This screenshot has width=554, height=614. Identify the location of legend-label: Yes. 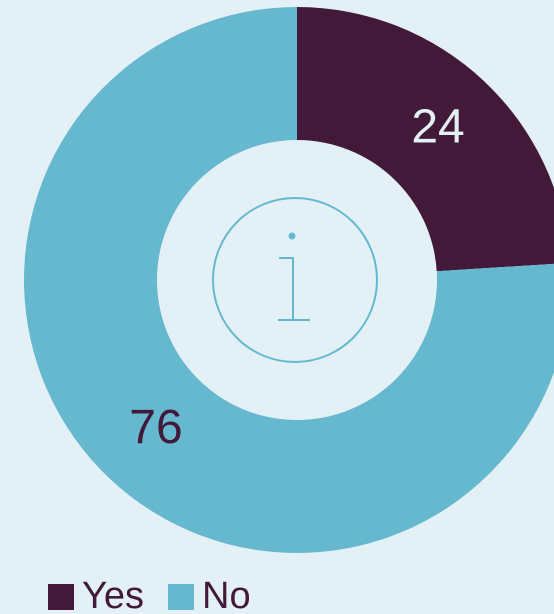
(113, 594).